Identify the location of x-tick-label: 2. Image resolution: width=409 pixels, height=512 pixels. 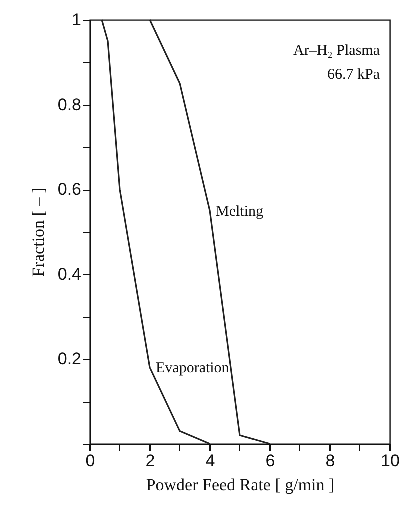
(151, 461).